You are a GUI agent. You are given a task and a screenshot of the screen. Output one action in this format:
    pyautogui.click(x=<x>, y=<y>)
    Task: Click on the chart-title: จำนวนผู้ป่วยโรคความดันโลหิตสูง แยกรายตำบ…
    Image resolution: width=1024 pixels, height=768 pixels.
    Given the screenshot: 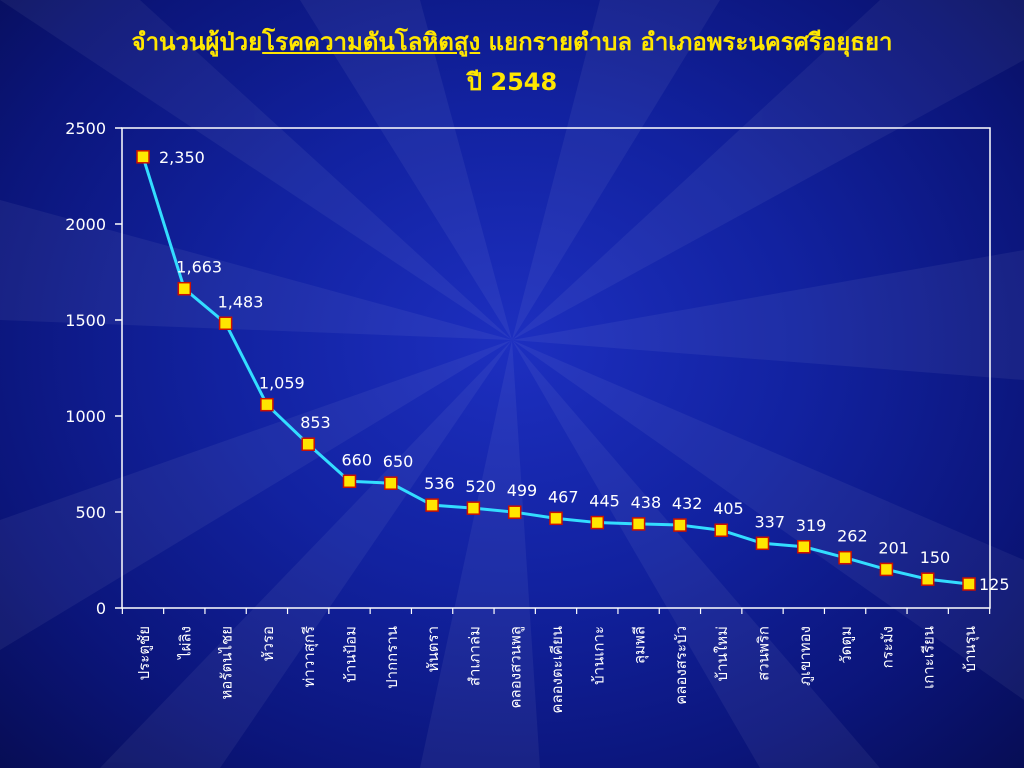 What is the action you would take?
    pyautogui.click(x=512, y=62)
    